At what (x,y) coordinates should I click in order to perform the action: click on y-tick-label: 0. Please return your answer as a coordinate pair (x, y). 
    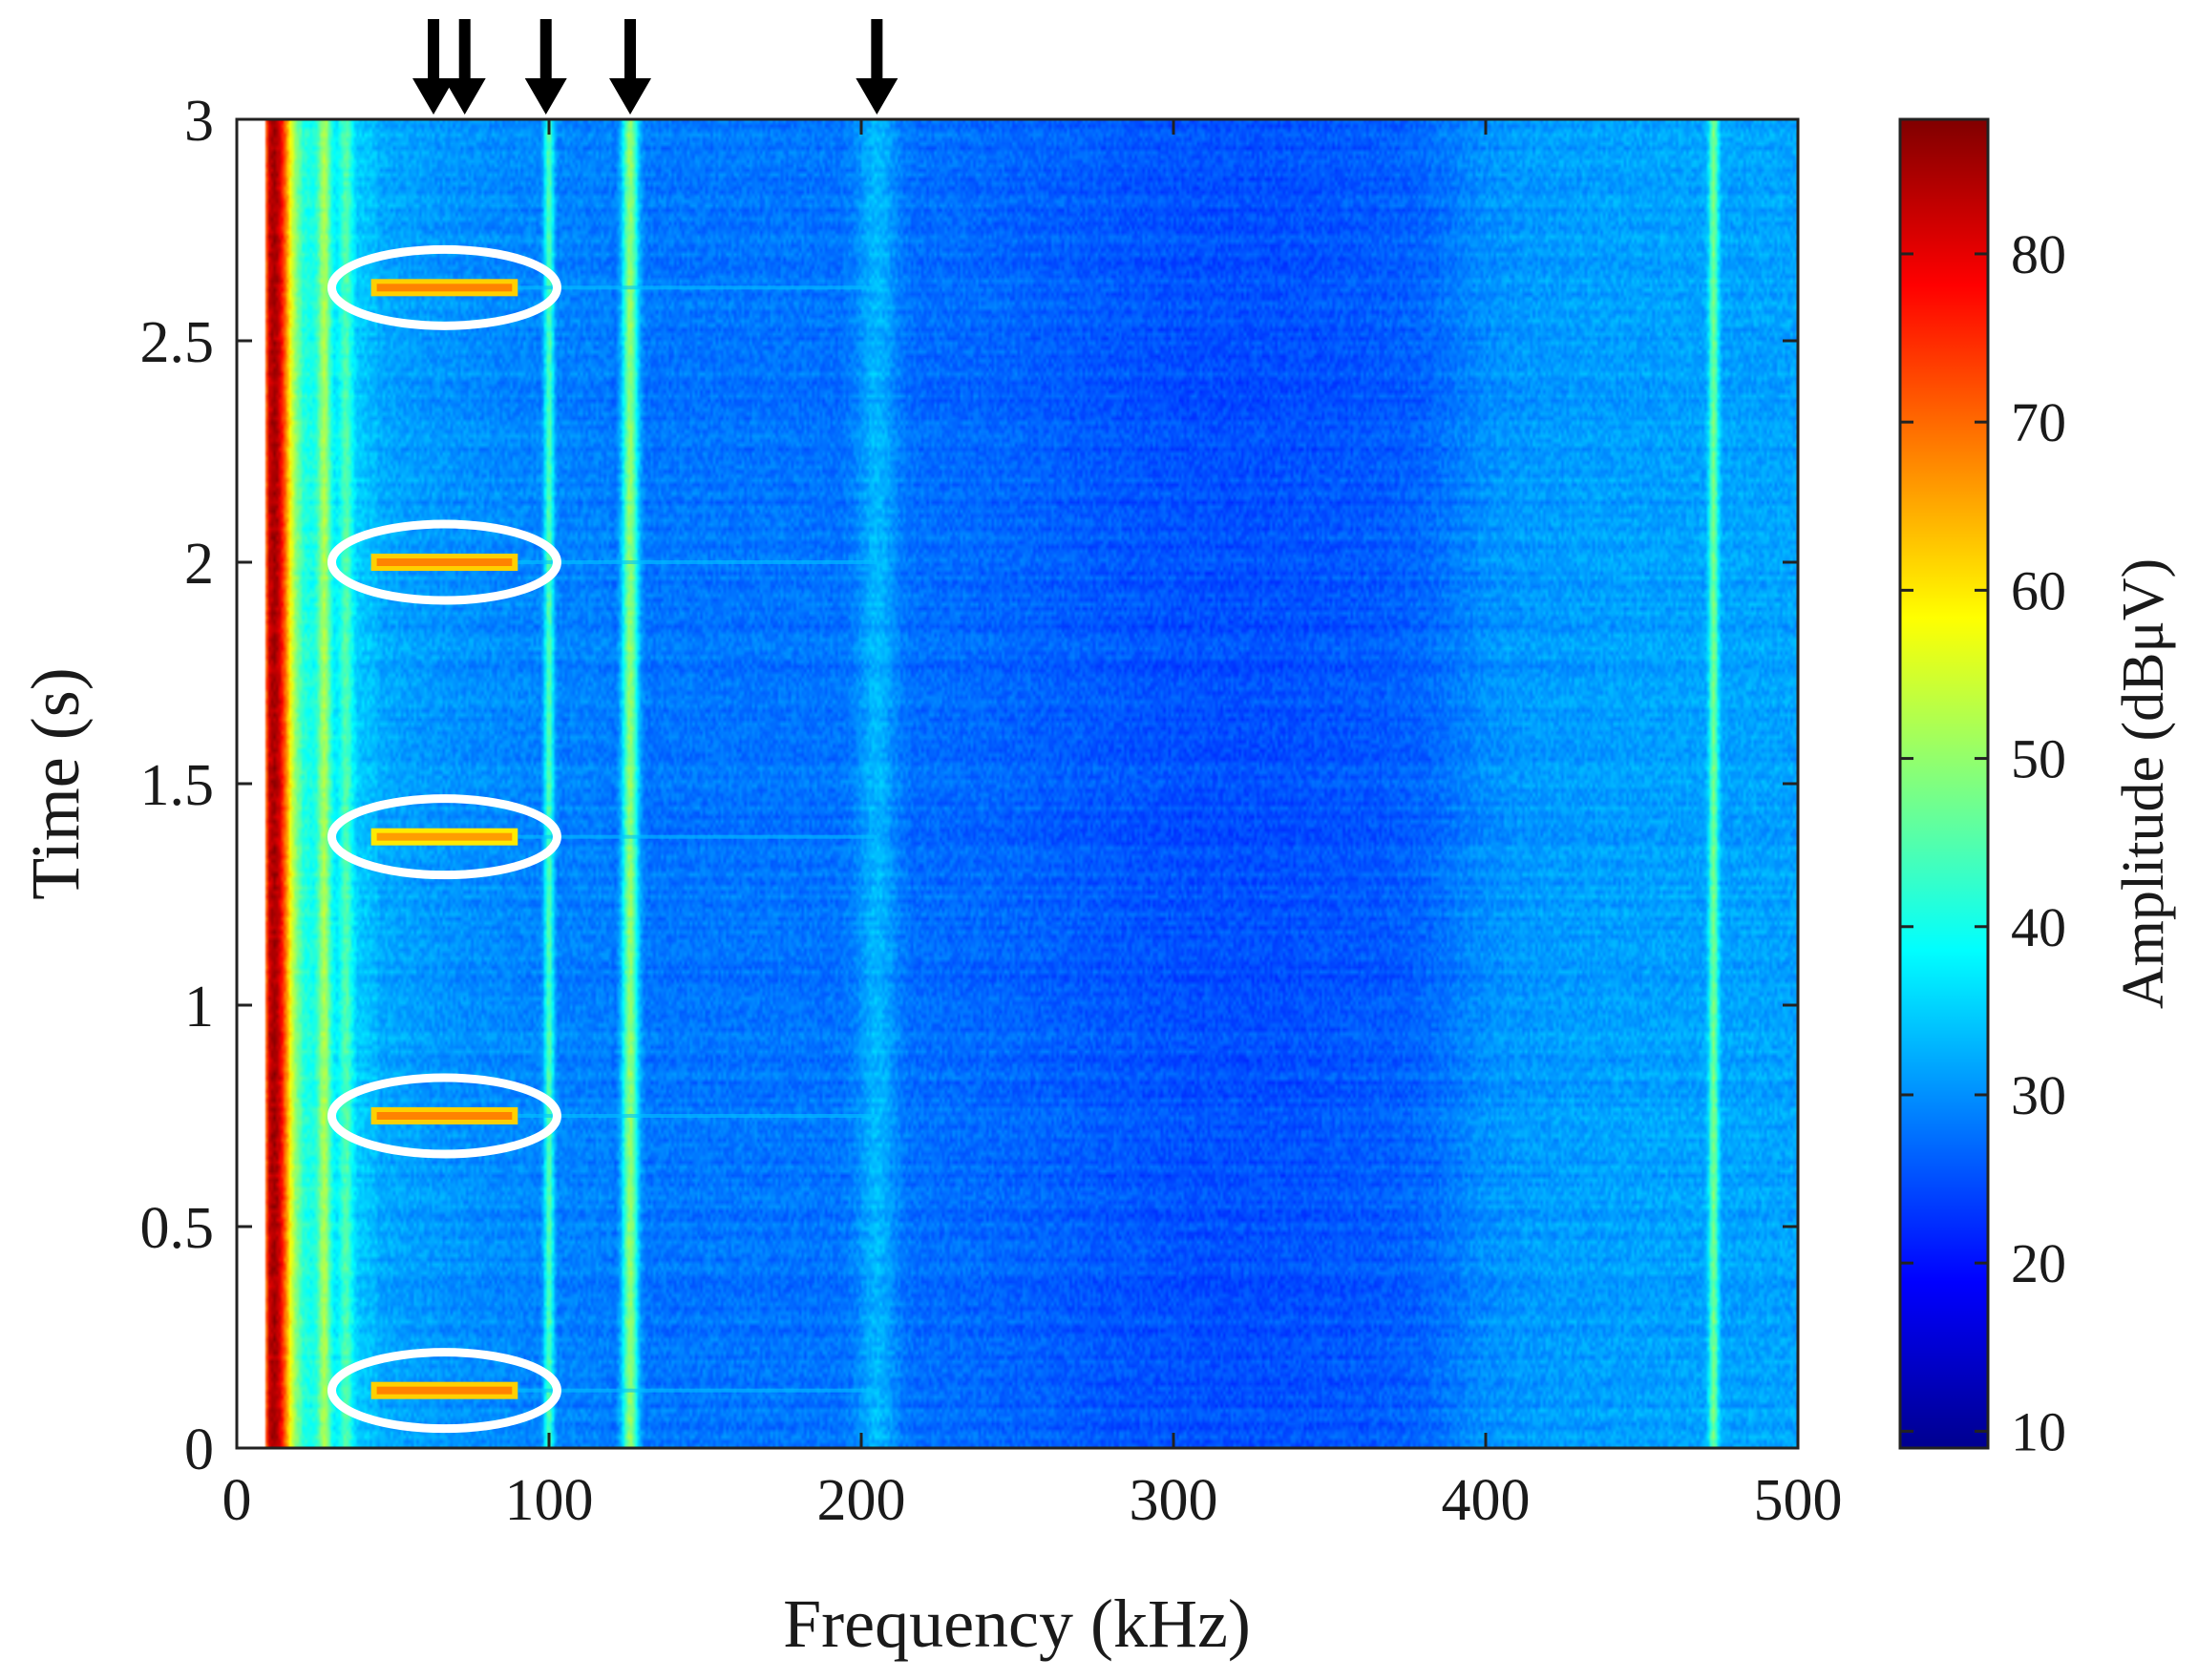
    Looking at the image, I should click on (199, 1450).